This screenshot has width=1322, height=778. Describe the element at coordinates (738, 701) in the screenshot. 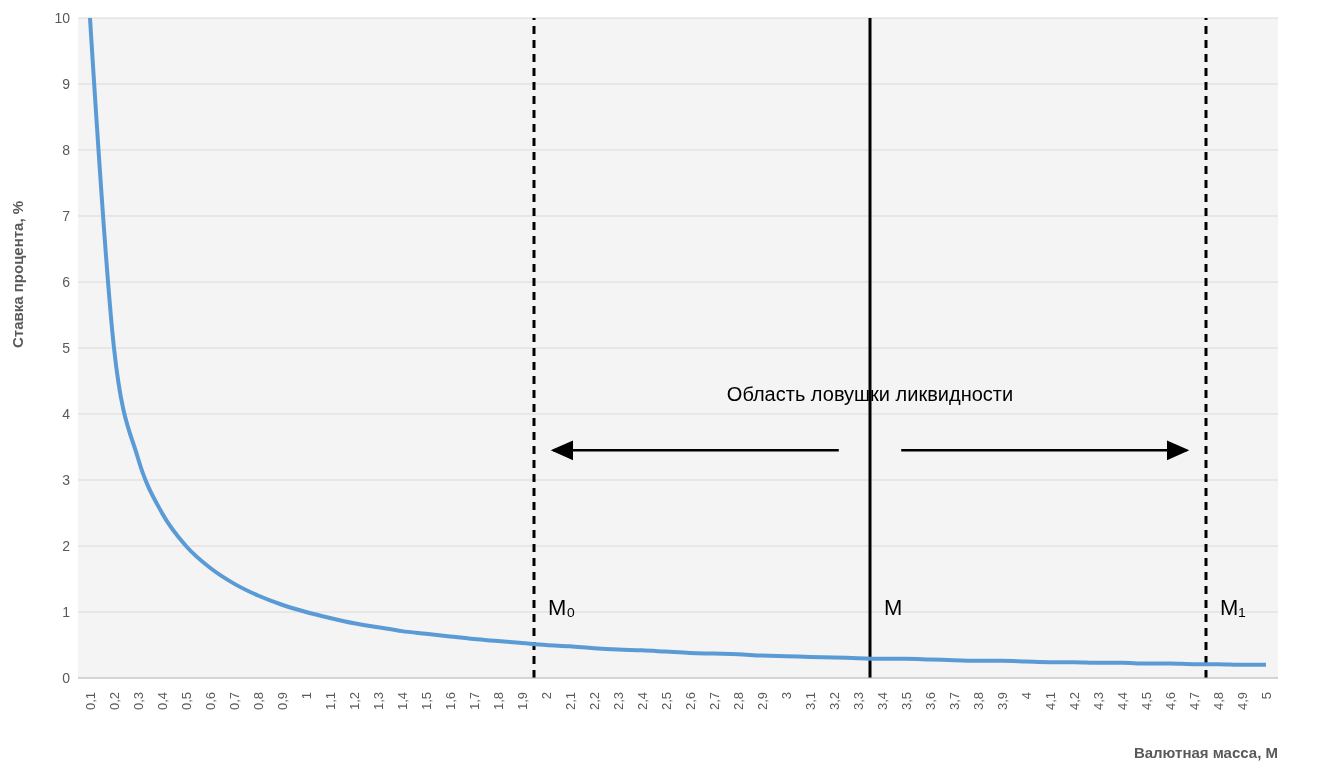

I see `x-tick-label: 2,8` at that location.